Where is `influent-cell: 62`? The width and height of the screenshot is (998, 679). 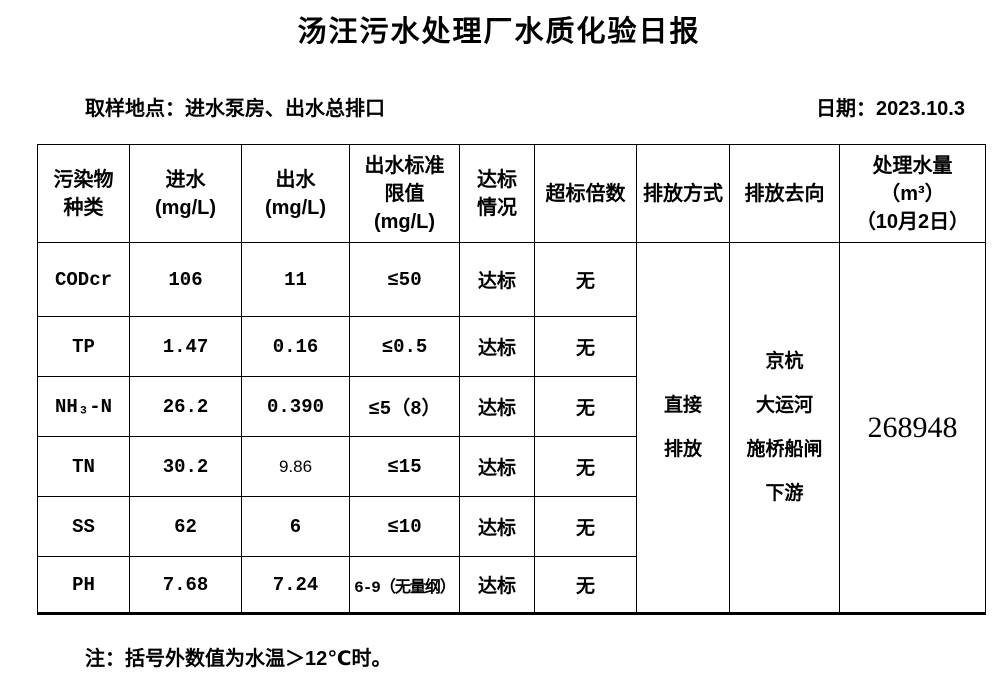 influent-cell: 62 is located at coordinates (185, 526).